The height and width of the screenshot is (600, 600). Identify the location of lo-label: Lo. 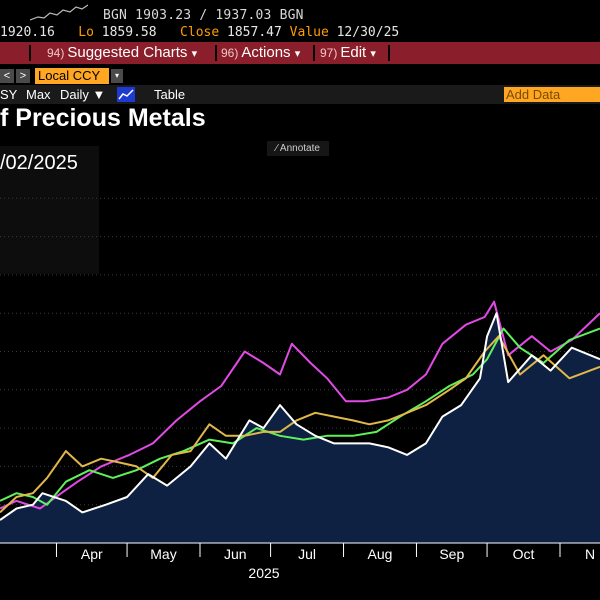
(86, 32).